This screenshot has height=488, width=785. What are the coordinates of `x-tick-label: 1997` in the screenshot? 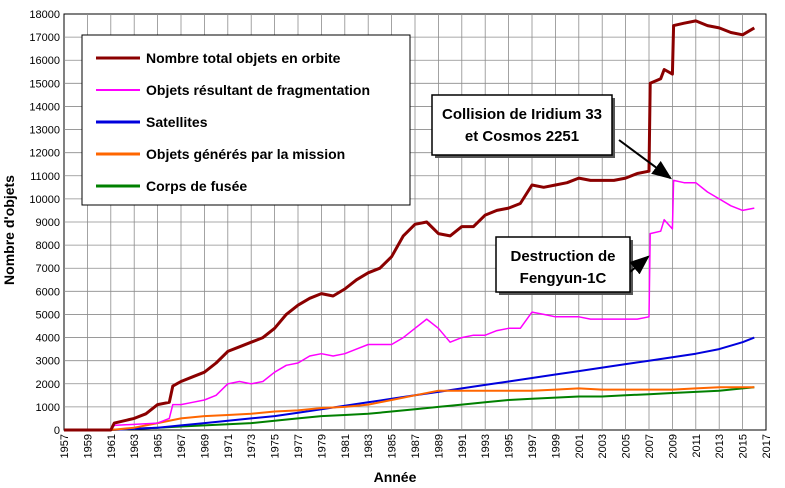 It's located at (533, 446).